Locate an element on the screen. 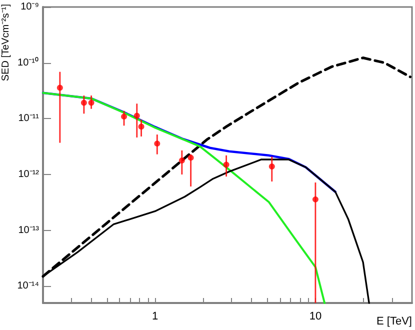 The width and height of the screenshot is (415, 330). x-tick-label: 1 is located at coordinates (155, 316).